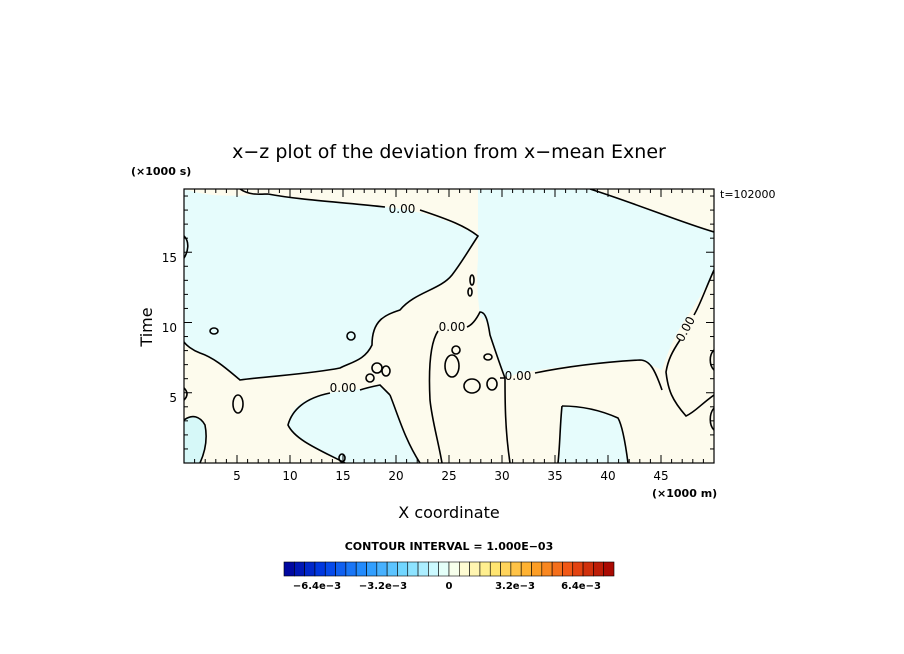 This screenshot has height=654, width=904. What do you see at coordinates (684, 493) in the screenshot?
I see `x-unit-label: (×1000 m)` at bounding box center [684, 493].